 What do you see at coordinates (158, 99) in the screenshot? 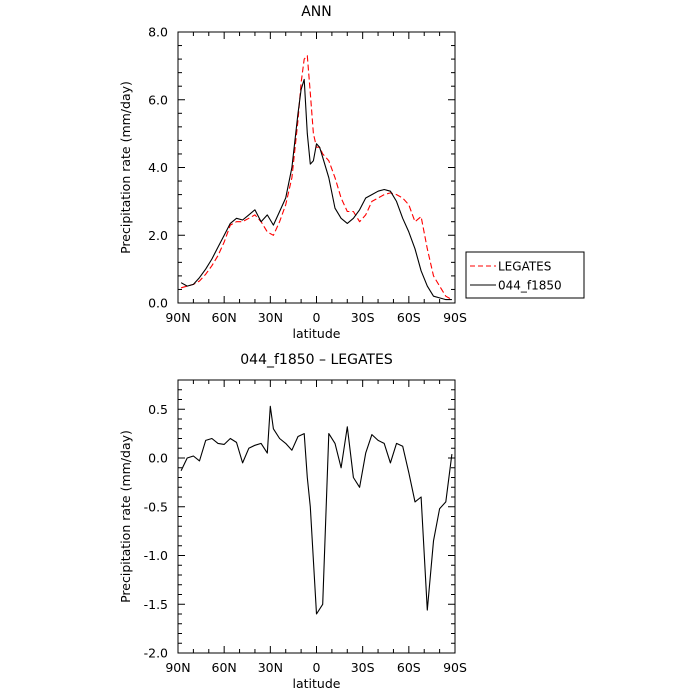
I see `y-tick-label: 6.0` at bounding box center [158, 99].